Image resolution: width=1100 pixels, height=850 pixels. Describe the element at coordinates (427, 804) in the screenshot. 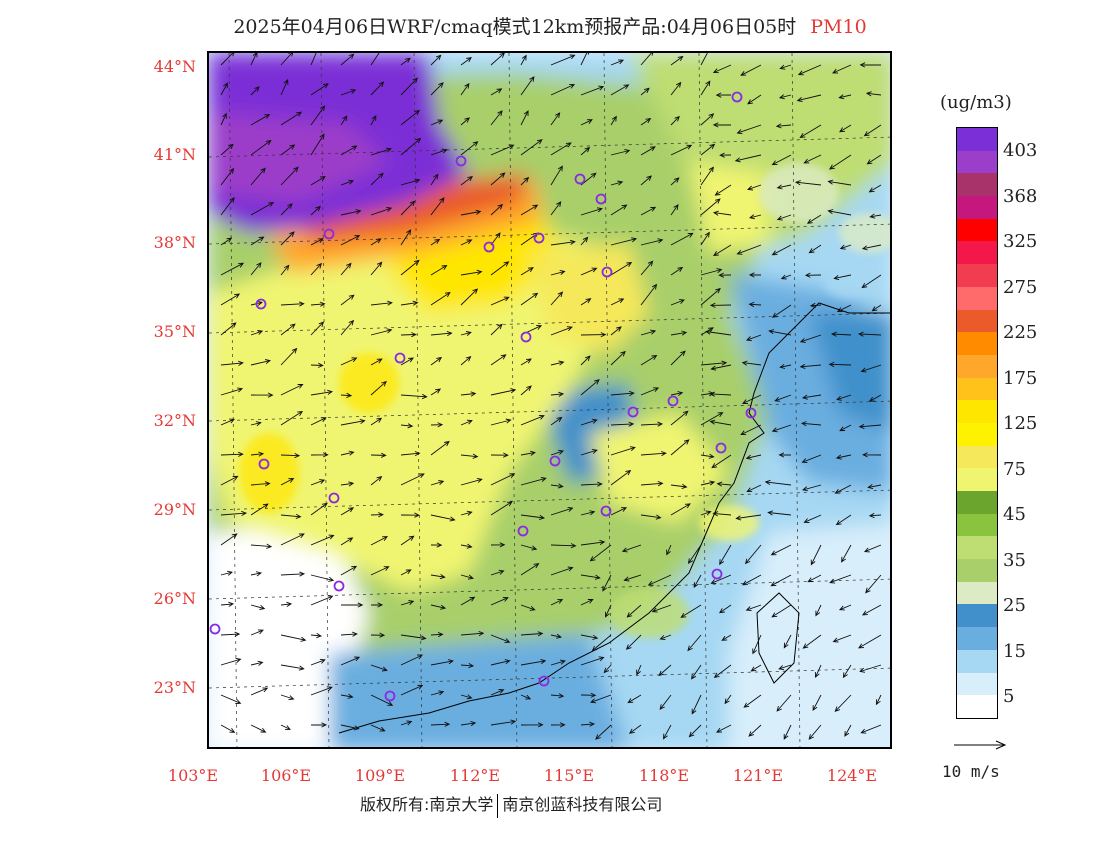

I see `copyright-left: 版权所有:南京大学` at that location.